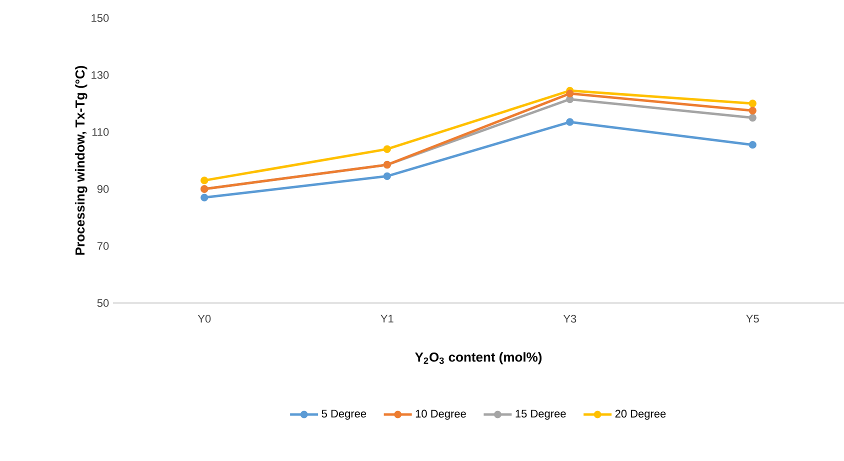  I want to click on y-tick-label: 90, so click(103, 189).